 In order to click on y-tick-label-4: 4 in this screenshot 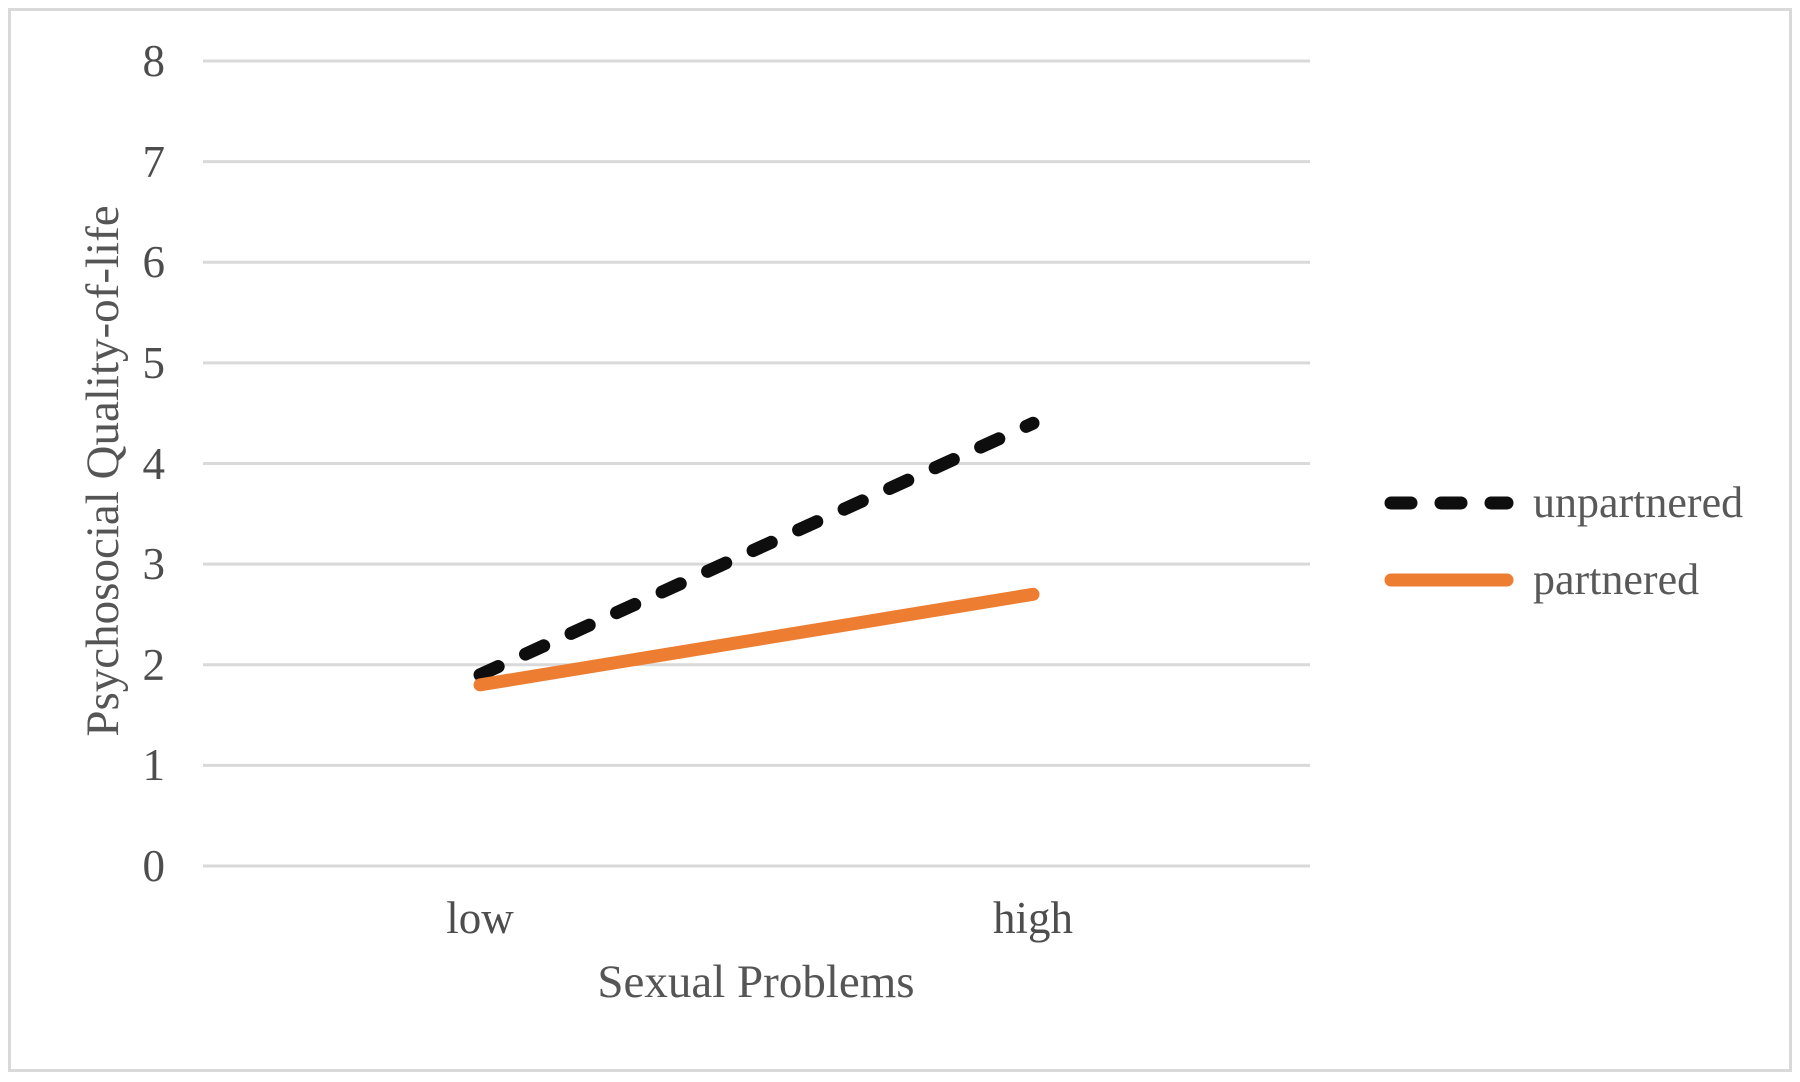, I will do `click(154, 463)`.